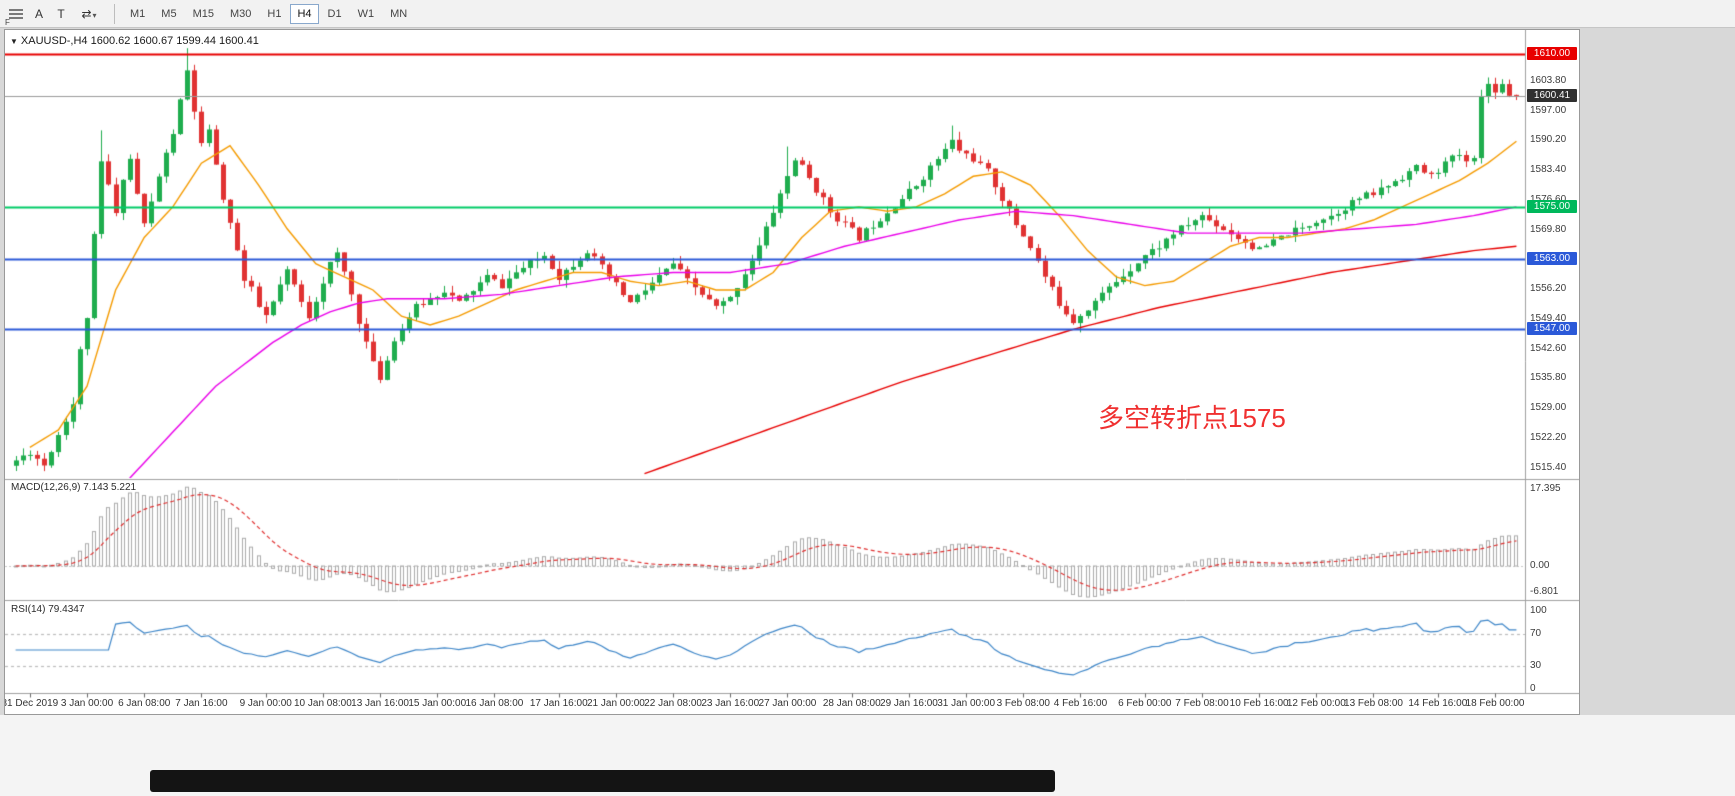 This screenshot has width=1735, height=796. What do you see at coordinates (867, 14) in the screenshot?
I see `toolbar: F A T ⇄▾ M1 M5 M15 M30 H1 H4 D1 W1 MN` at bounding box center [867, 14].